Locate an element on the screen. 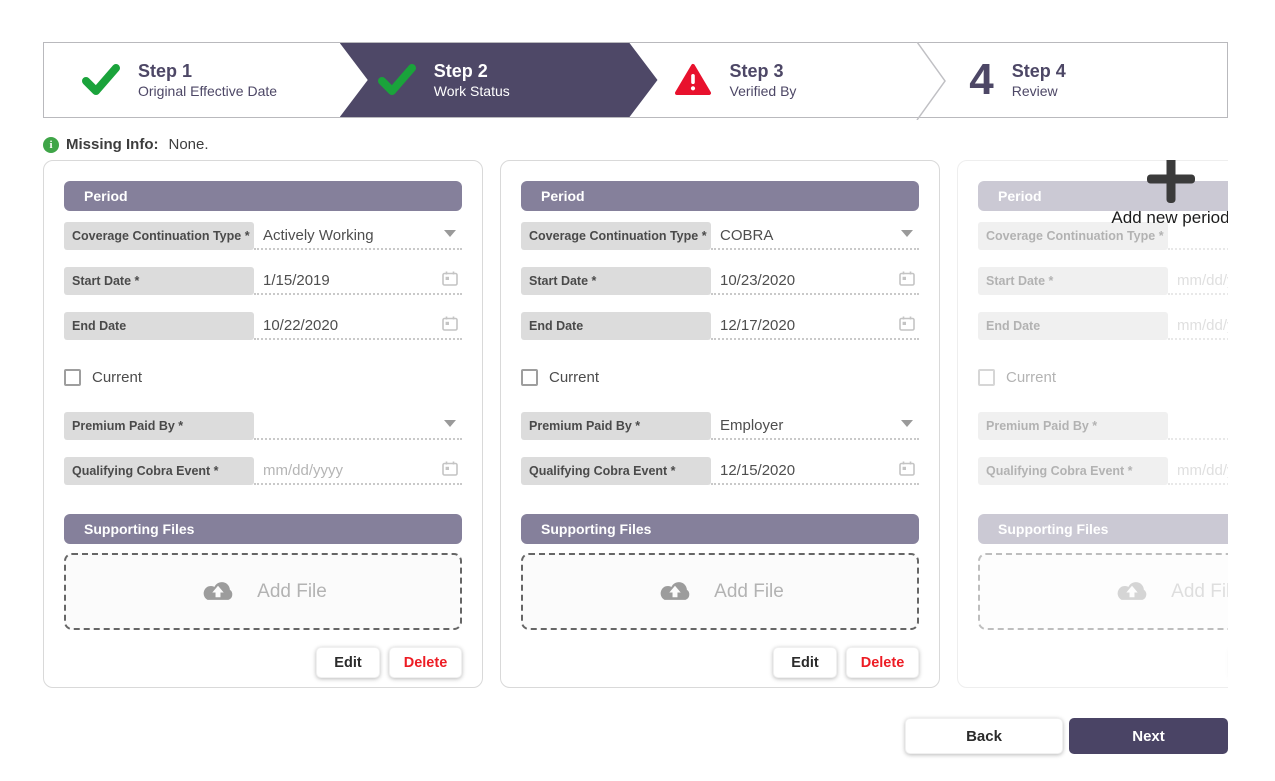 Image resolution: width=1275 pixels, height=781 pixels. add-new-period-label: Add new period is located at coordinates (1169, 217).